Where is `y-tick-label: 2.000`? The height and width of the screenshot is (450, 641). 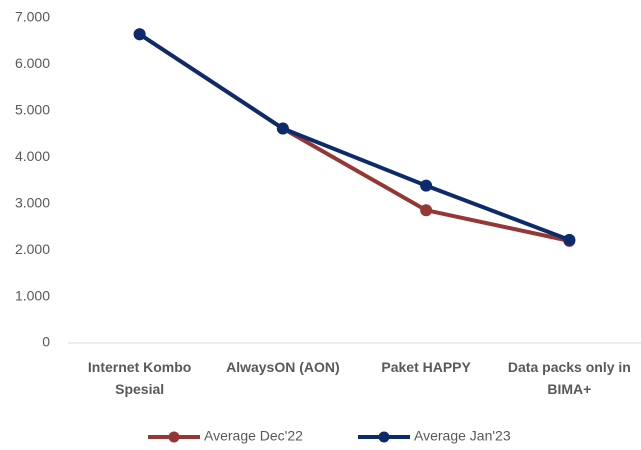
y-tick-label: 2.000 is located at coordinates (32, 249).